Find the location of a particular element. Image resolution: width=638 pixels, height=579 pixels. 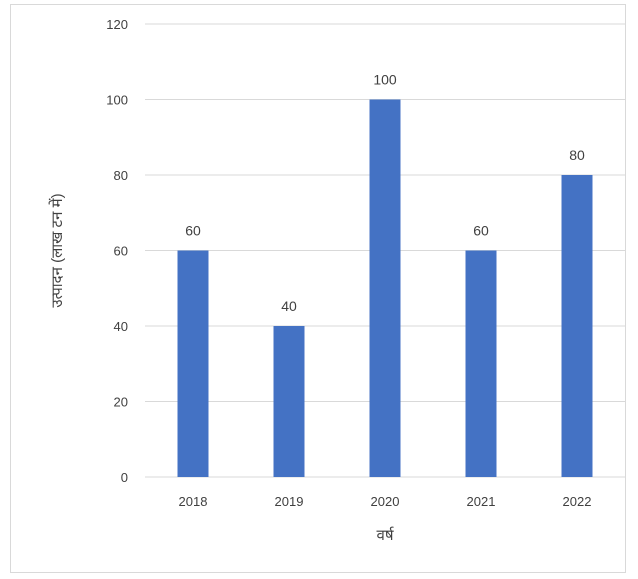

x-tick-label: 2020 is located at coordinates (385, 501).